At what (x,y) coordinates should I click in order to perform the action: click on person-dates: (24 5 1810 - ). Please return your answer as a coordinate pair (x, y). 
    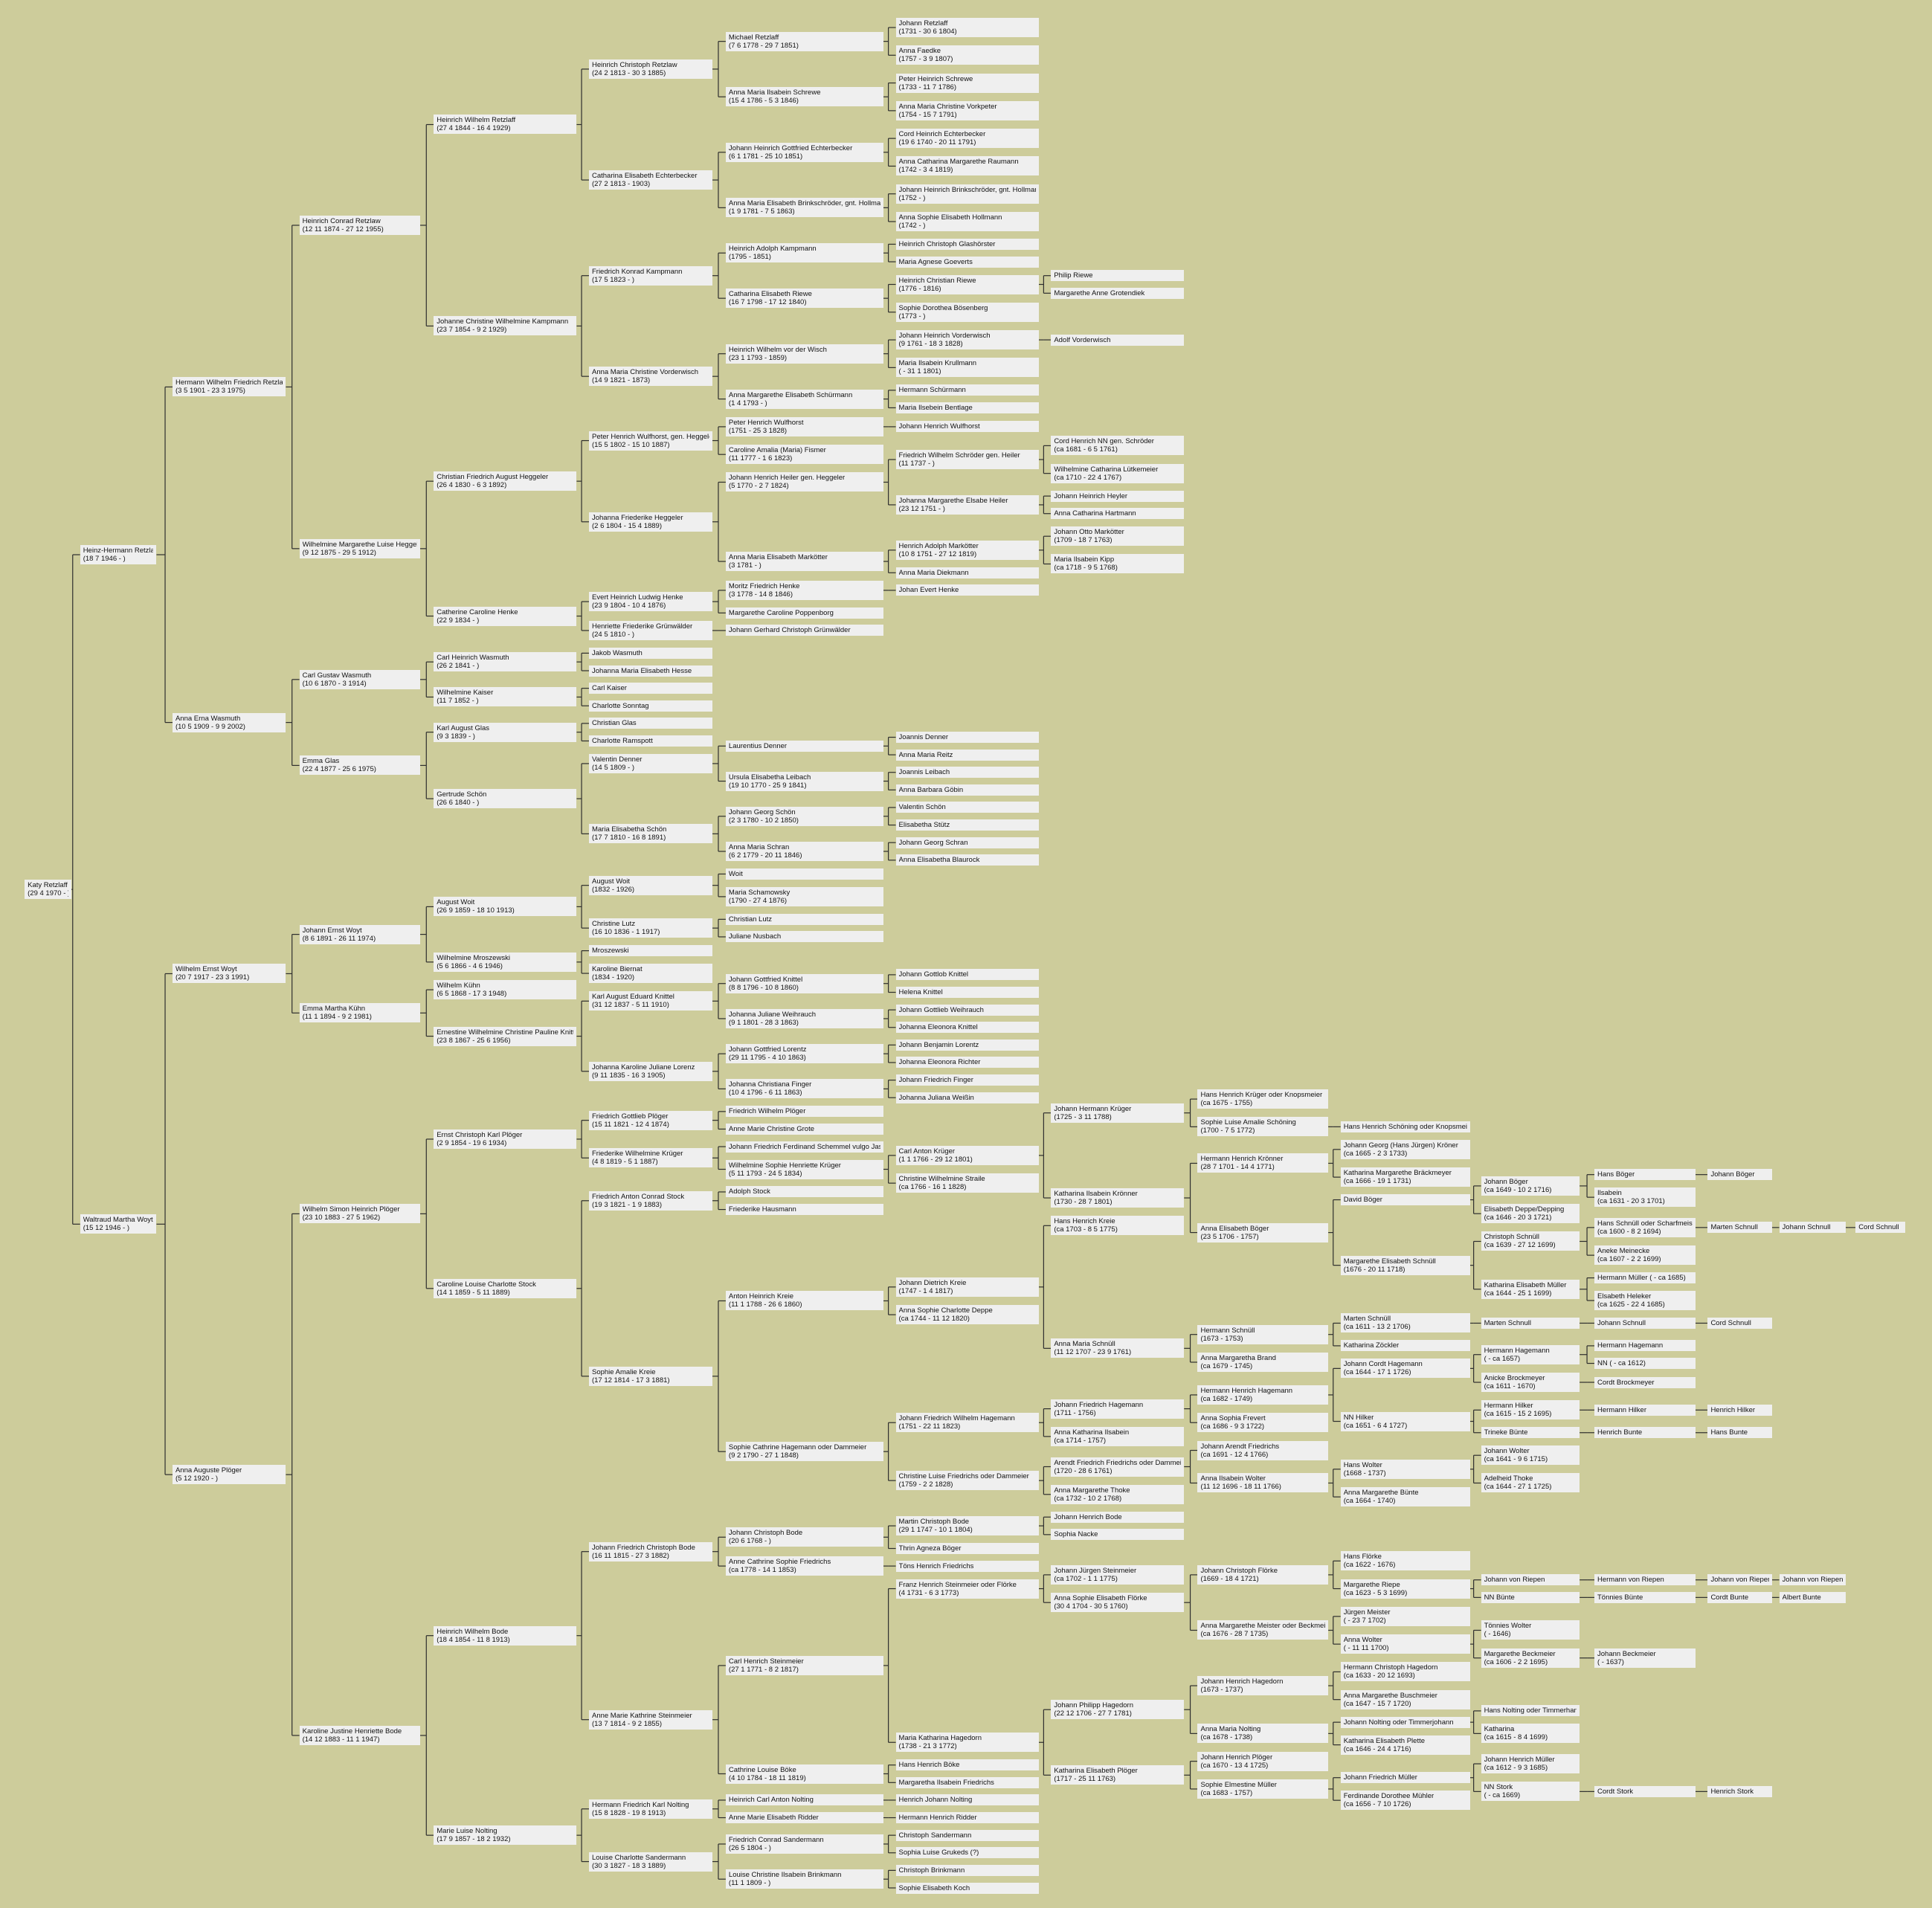
    Looking at the image, I should click on (613, 634).